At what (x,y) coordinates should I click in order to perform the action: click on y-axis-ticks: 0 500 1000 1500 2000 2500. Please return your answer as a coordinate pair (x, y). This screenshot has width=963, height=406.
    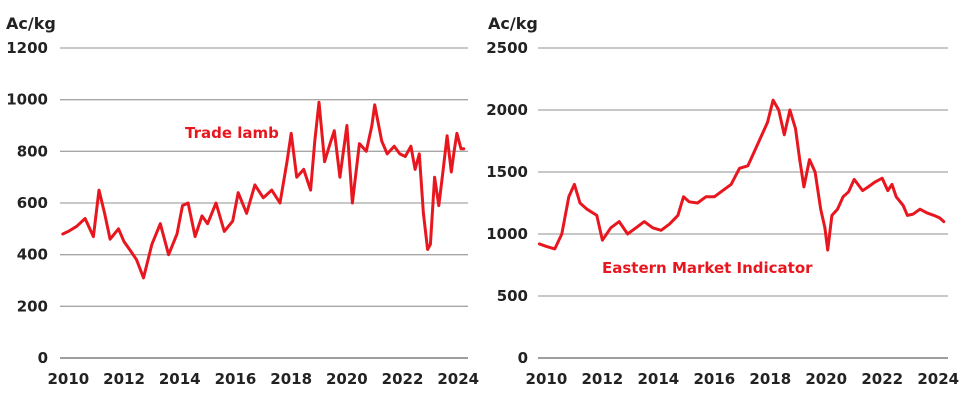
    Looking at the image, I should click on (507, 203).